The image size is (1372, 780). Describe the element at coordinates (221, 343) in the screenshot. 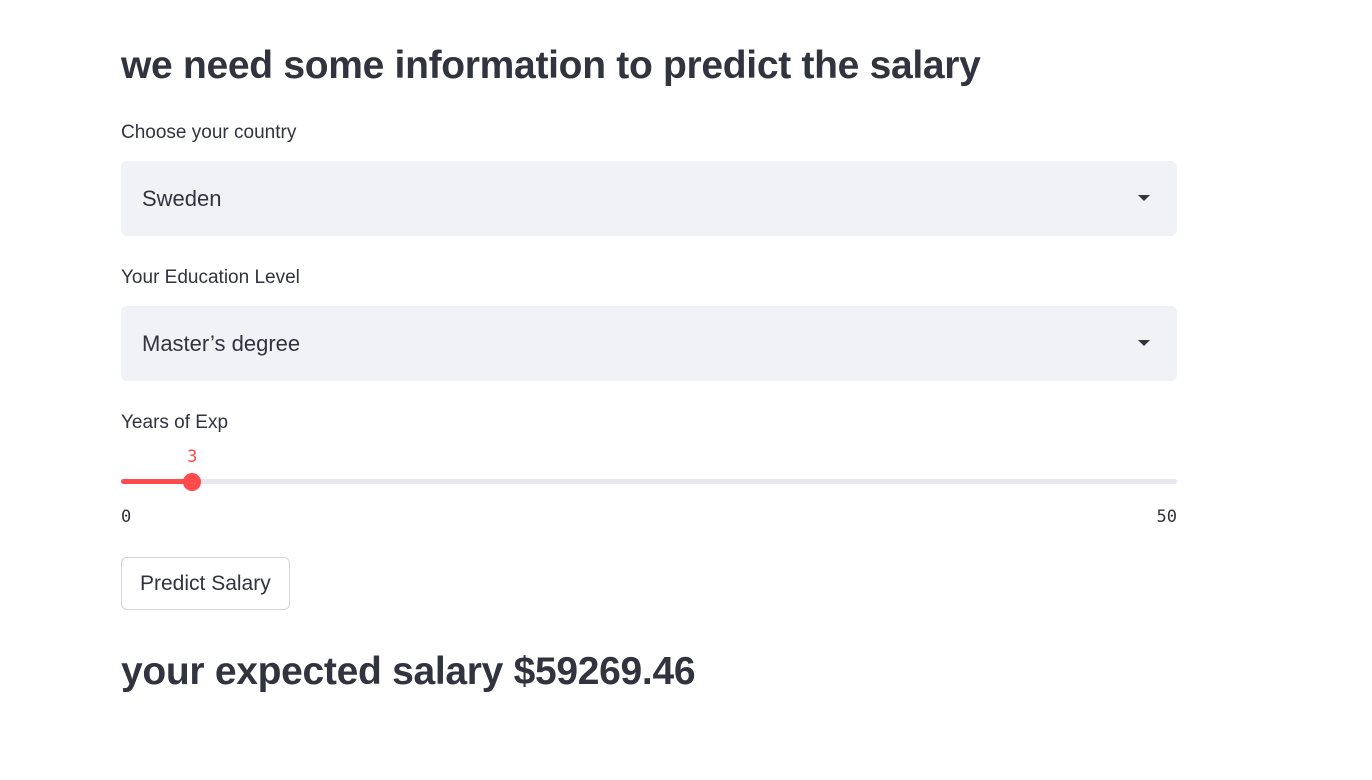

I see `education-selected-value: Master’s degree` at that location.